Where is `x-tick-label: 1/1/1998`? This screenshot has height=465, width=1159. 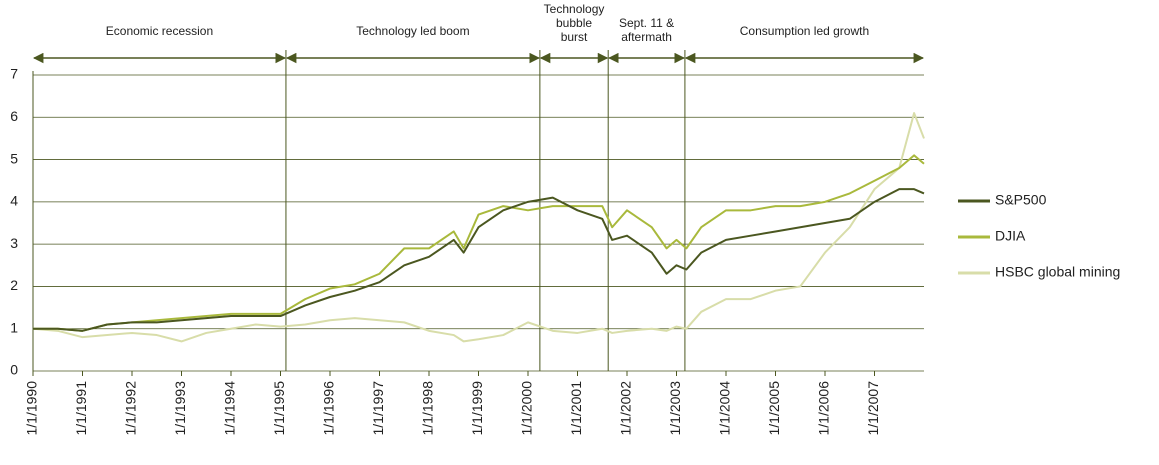
x-tick-label: 1/1/1998 is located at coordinates (428, 408).